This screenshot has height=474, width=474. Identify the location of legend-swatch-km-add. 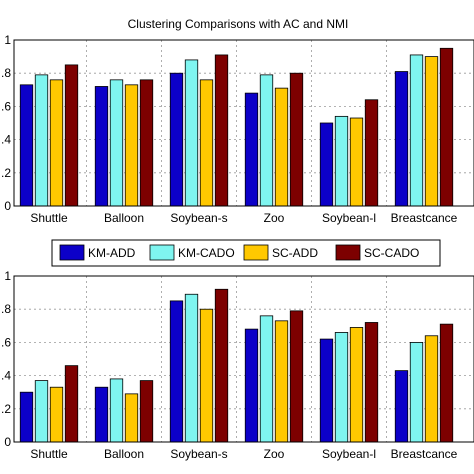
(72, 252).